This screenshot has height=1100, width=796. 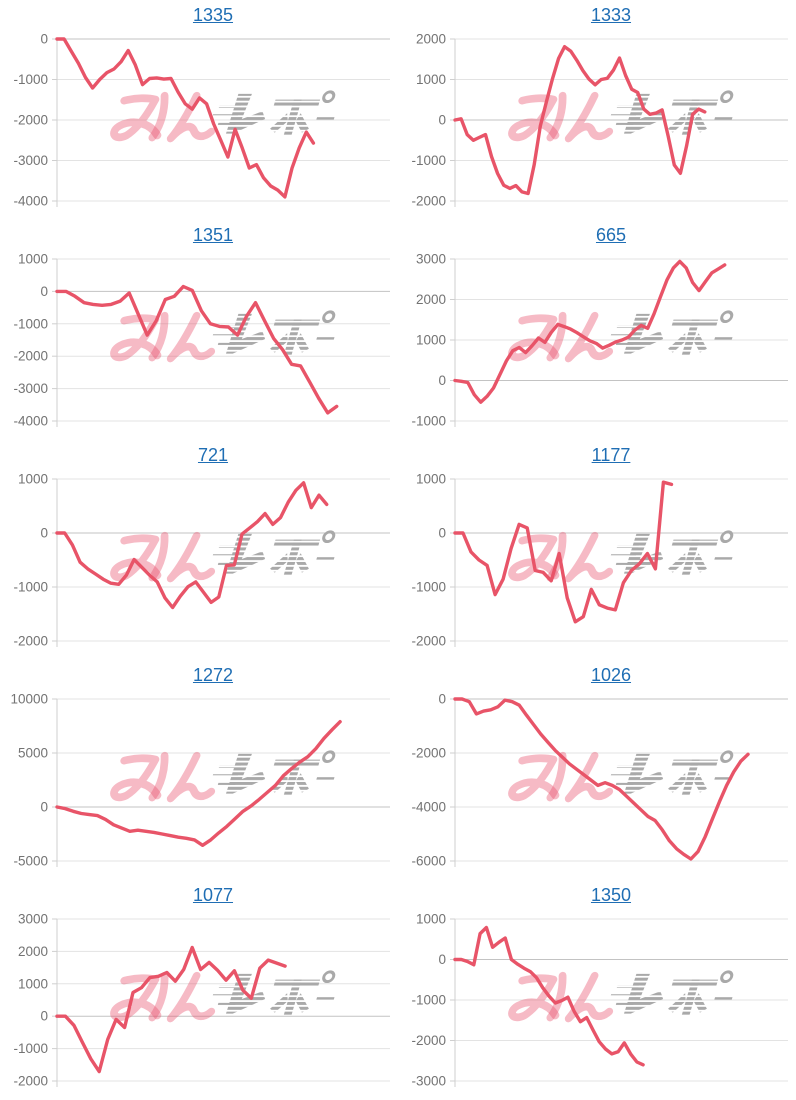 I want to click on chart-title-row: 1351, so click(x=199, y=235).